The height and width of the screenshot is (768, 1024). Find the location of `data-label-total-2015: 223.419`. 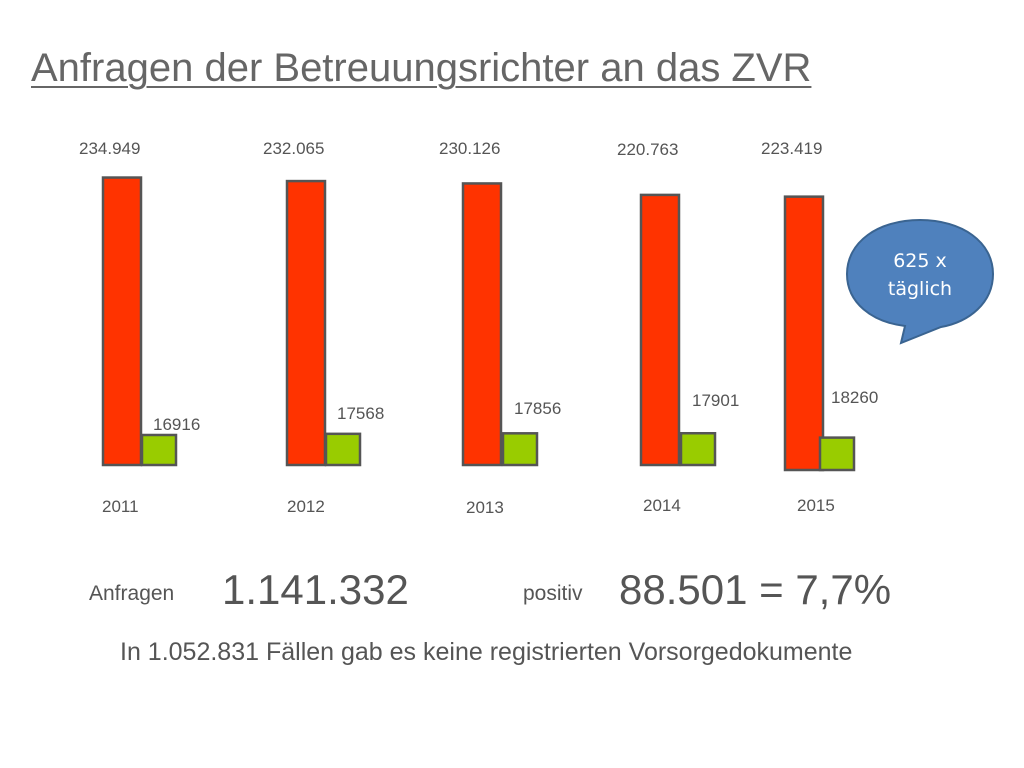

data-label-total-2015: 223.419 is located at coordinates (791, 148).